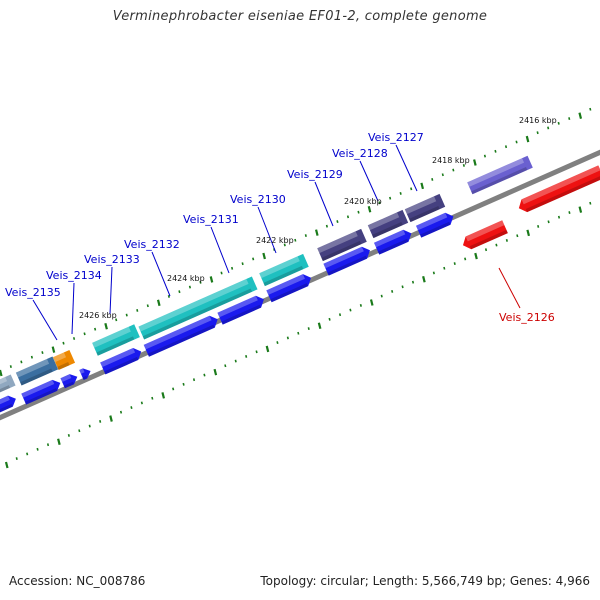  What do you see at coordinates (69, 381) in the screenshot?
I see `cds-veis-2135-lower` at bounding box center [69, 381].